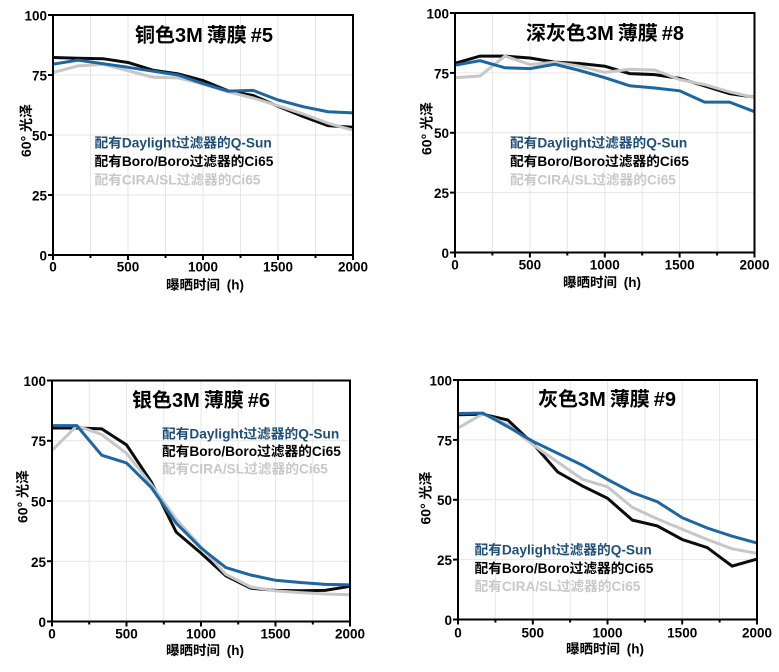  I want to click on svg-text: #6, so click(259, 401).